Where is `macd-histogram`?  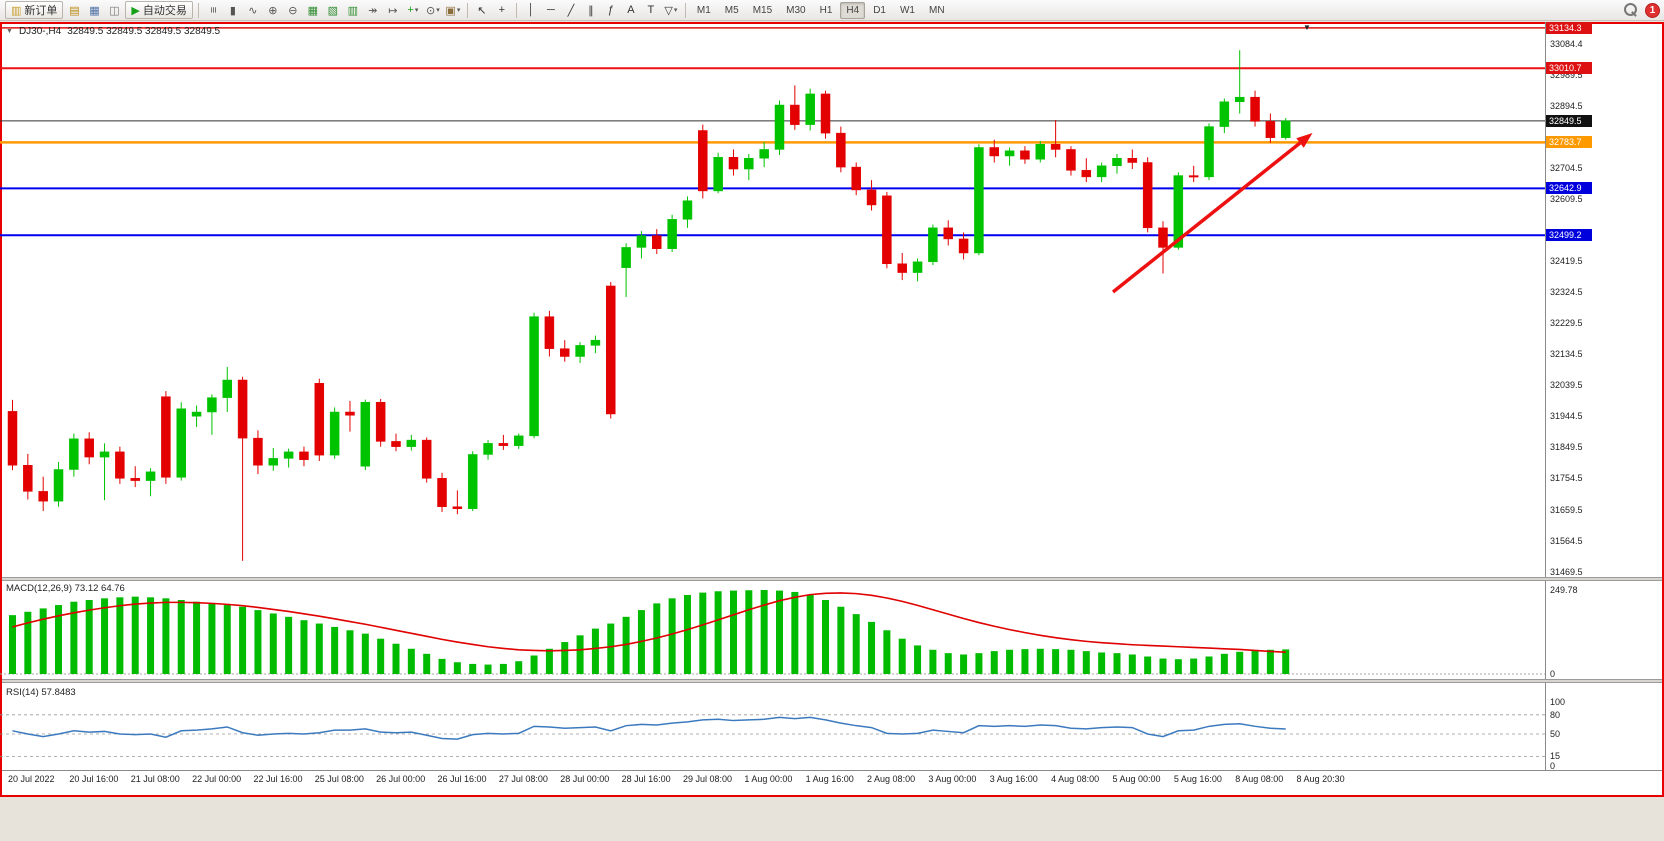 macd-histogram is located at coordinates (649, 632).